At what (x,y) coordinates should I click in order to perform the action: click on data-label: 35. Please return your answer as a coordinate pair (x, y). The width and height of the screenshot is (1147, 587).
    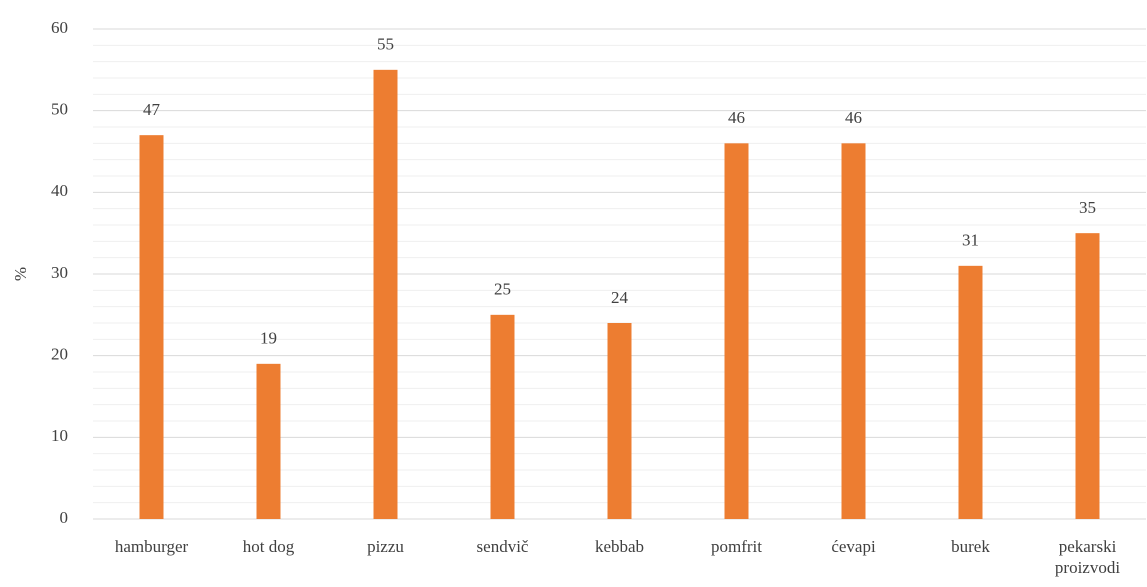
    Looking at the image, I should click on (1087, 207).